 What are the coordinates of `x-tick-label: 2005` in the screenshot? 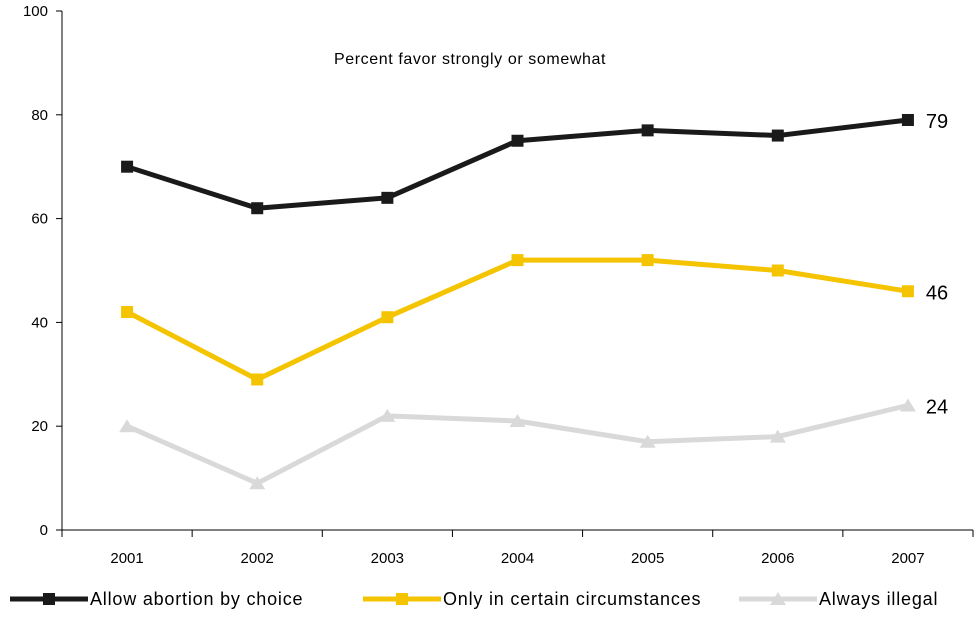 It's located at (647, 558).